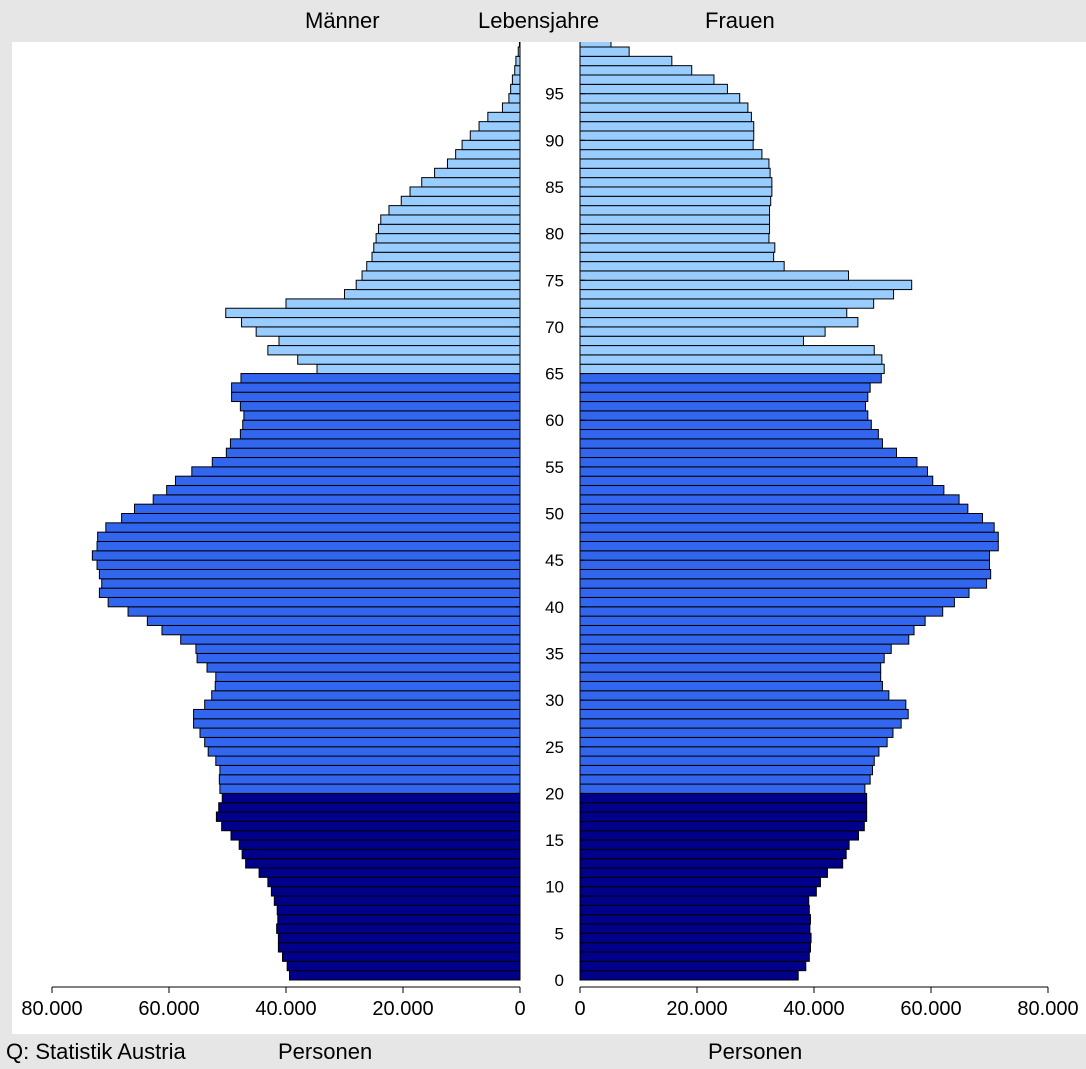  What do you see at coordinates (554, 887) in the screenshot?
I see `age-tick-label-10: 10` at bounding box center [554, 887].